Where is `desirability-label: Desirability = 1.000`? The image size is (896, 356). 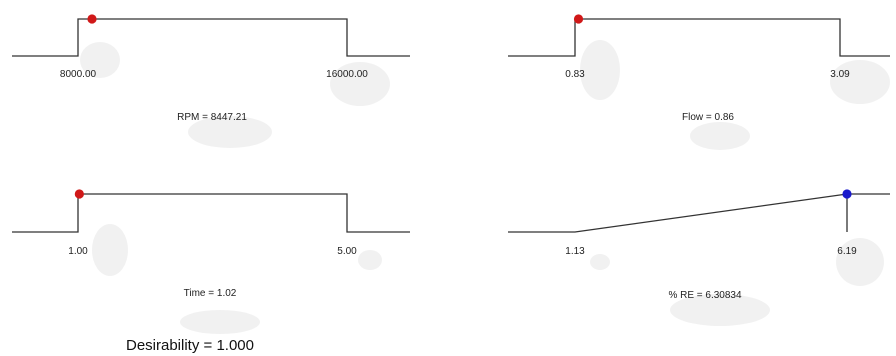 desirability-label: Desirability = 1.000 is located at coordinates (190, 345).